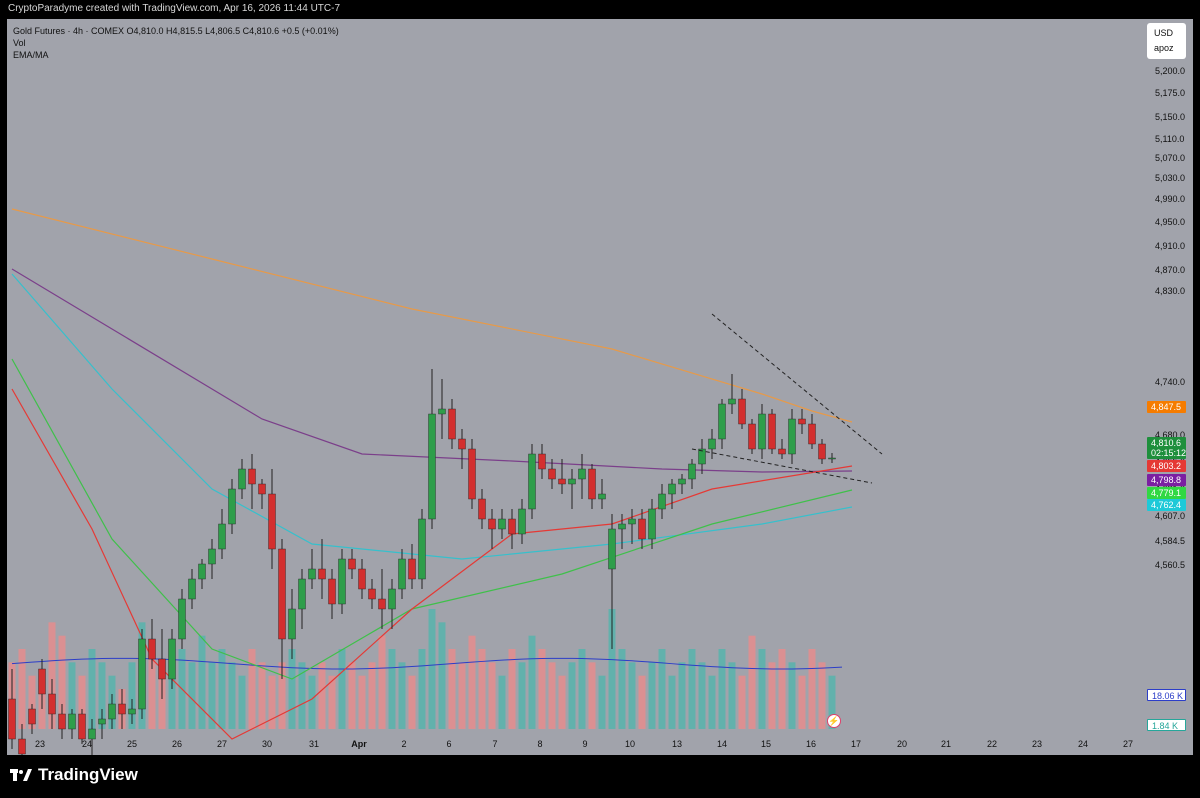 This screenshot has height=798, width=1200. Describe the element at coordinates (88, 774) in the screenshot. I see `tradingview-logo-text: TradingView` at that location.